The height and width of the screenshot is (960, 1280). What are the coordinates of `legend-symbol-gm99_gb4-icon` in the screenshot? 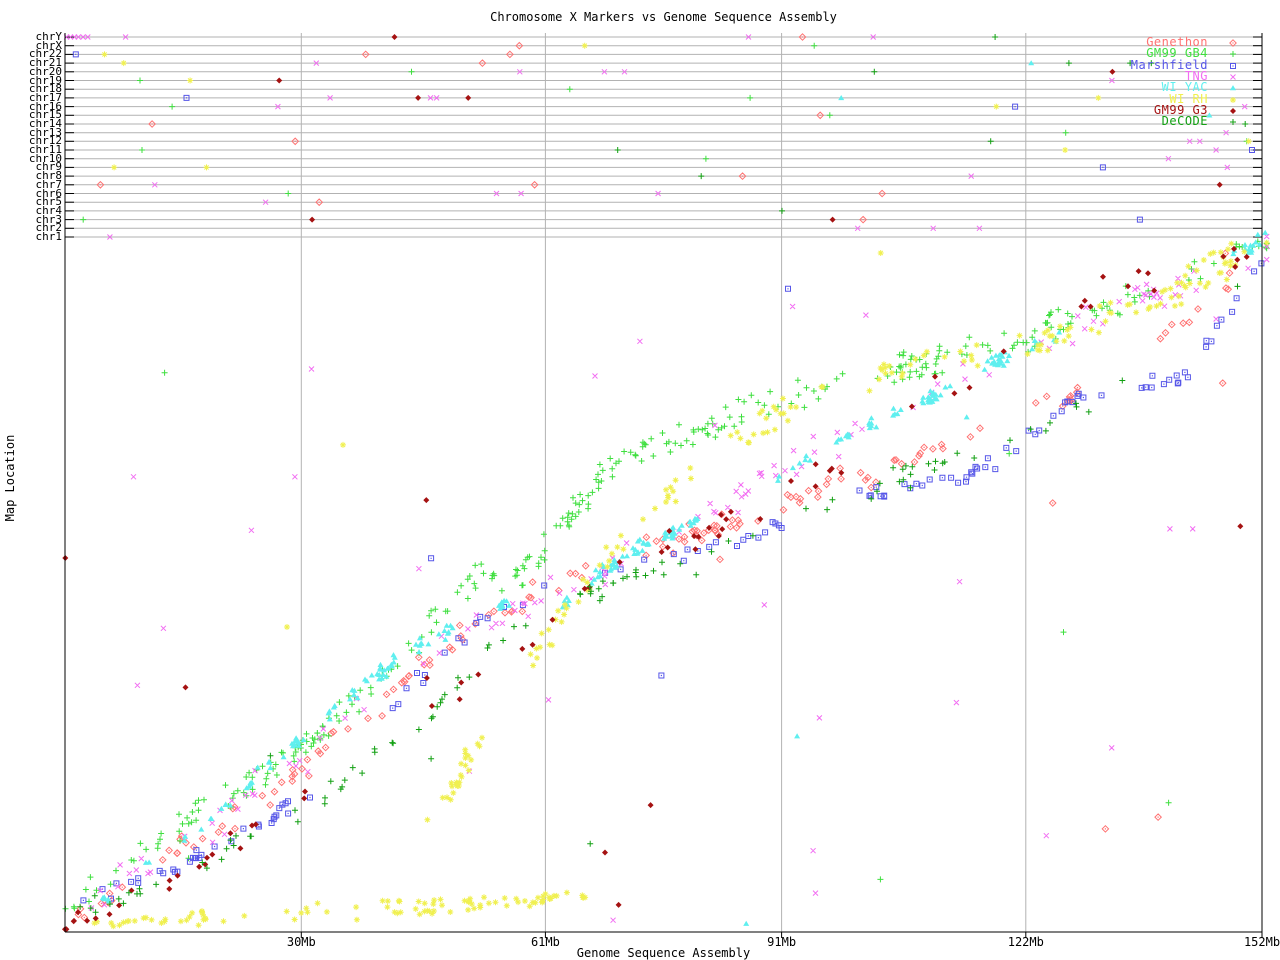 It's located at (1233, 55).